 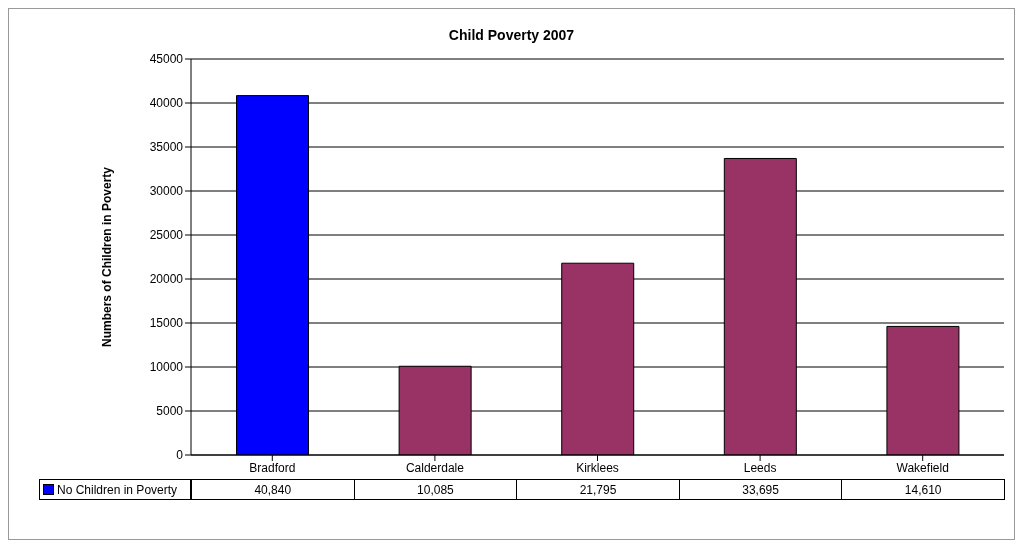 What do you see at coordinates (435, 467) in the screenshot?
I see `x-tick-label: Calderdale` at bounding box center [435, 467].